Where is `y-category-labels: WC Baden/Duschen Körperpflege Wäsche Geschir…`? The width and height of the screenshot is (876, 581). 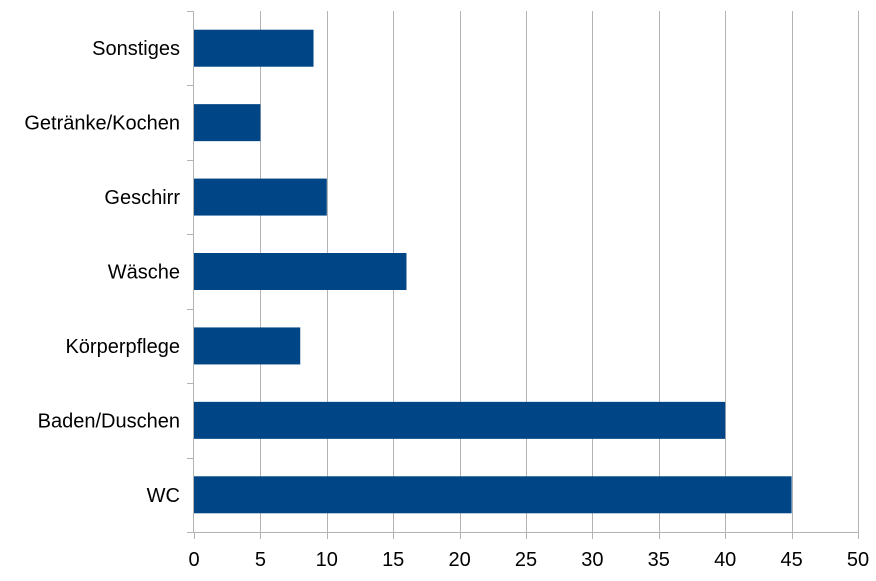
y-category-labels: WC Baden/Duschen Körperpflege Wäsche Geschir… is located at coordinates (102, 272).